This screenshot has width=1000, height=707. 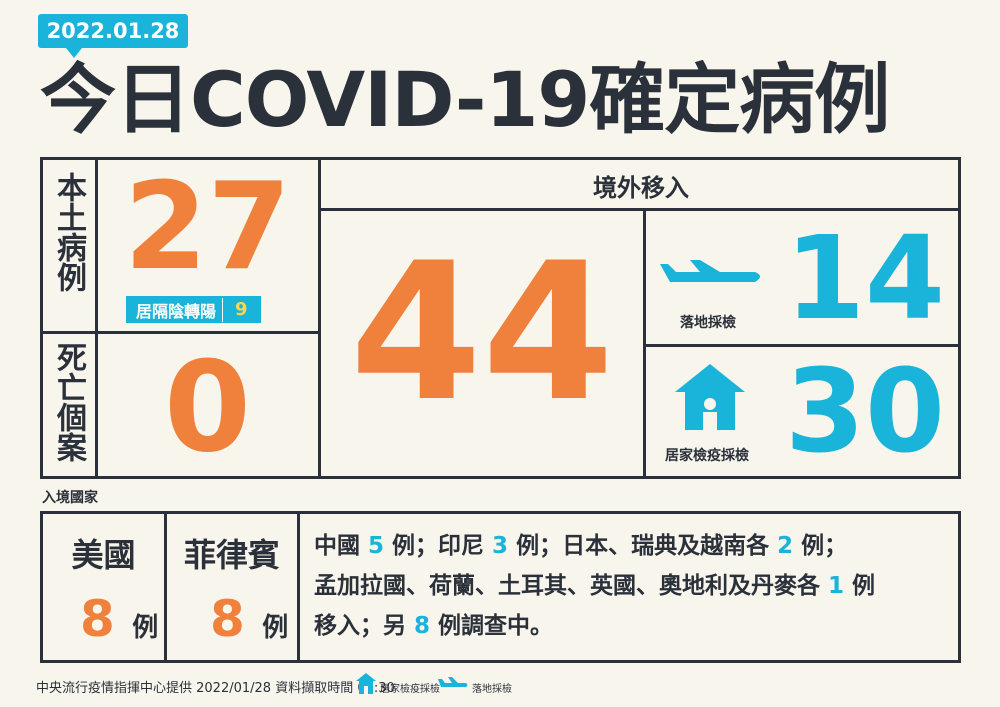 I want to click on page-title: 今日COVID-19確定病例, so click(x=465, y=99).